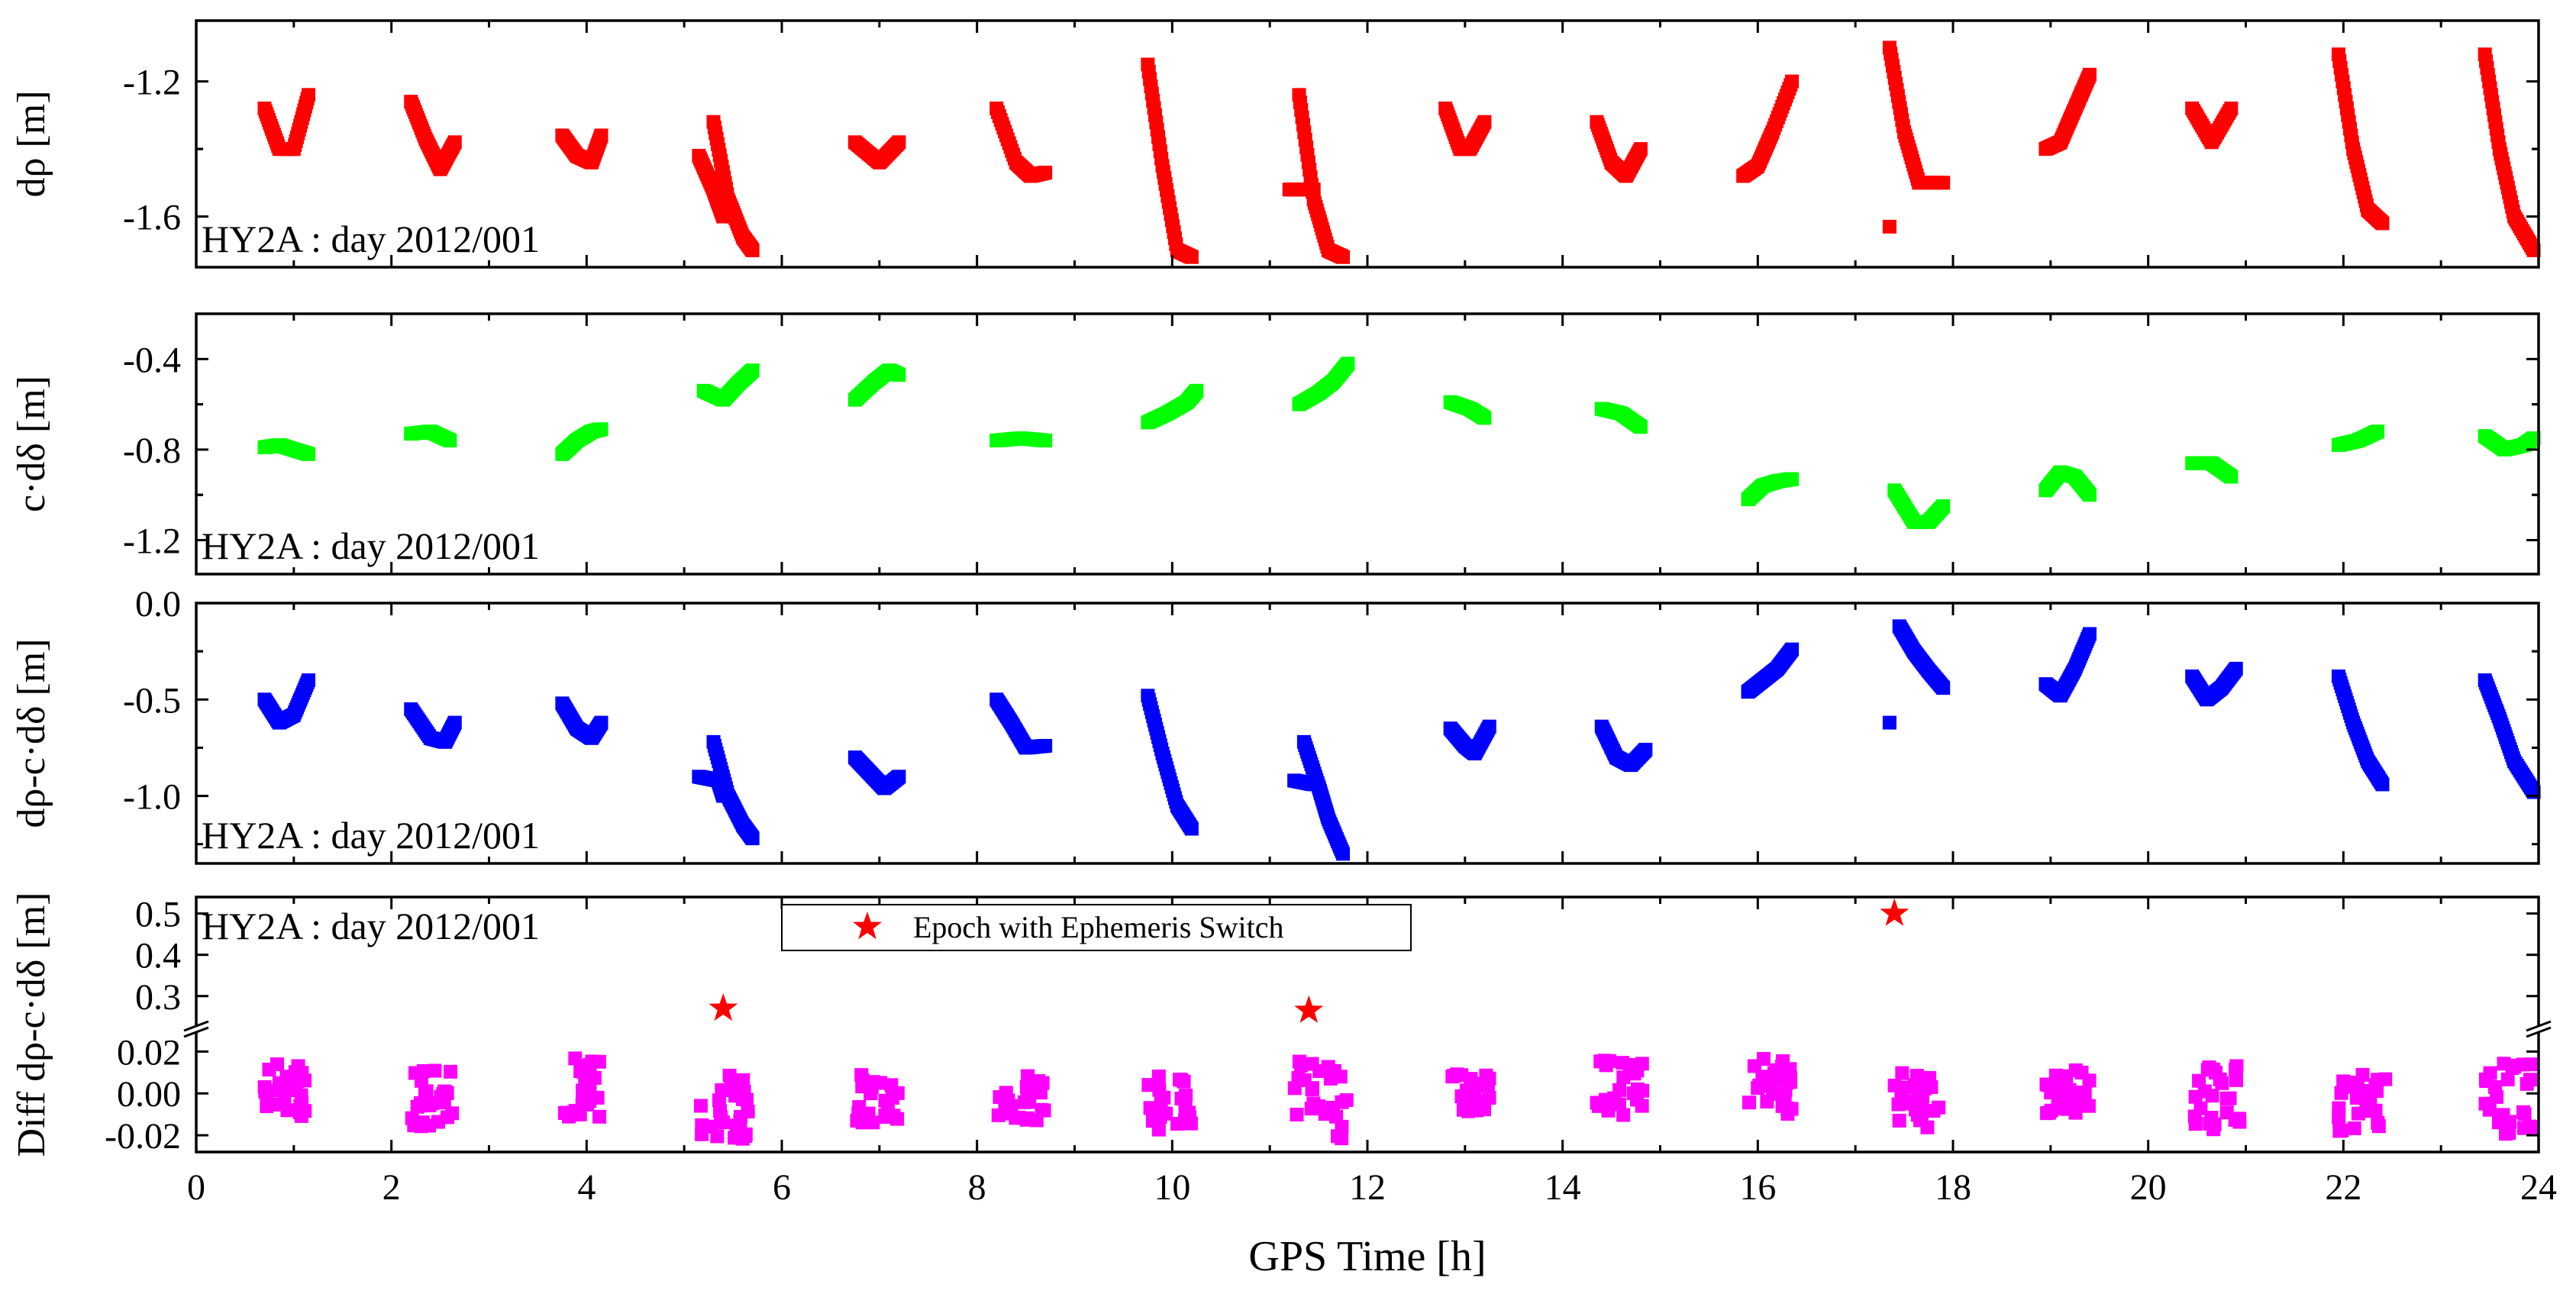  What do you see at coordinates (723, 1007) in the screenshot?
I see `ephemeris-switch-star` at bounding box center [723, 1007].